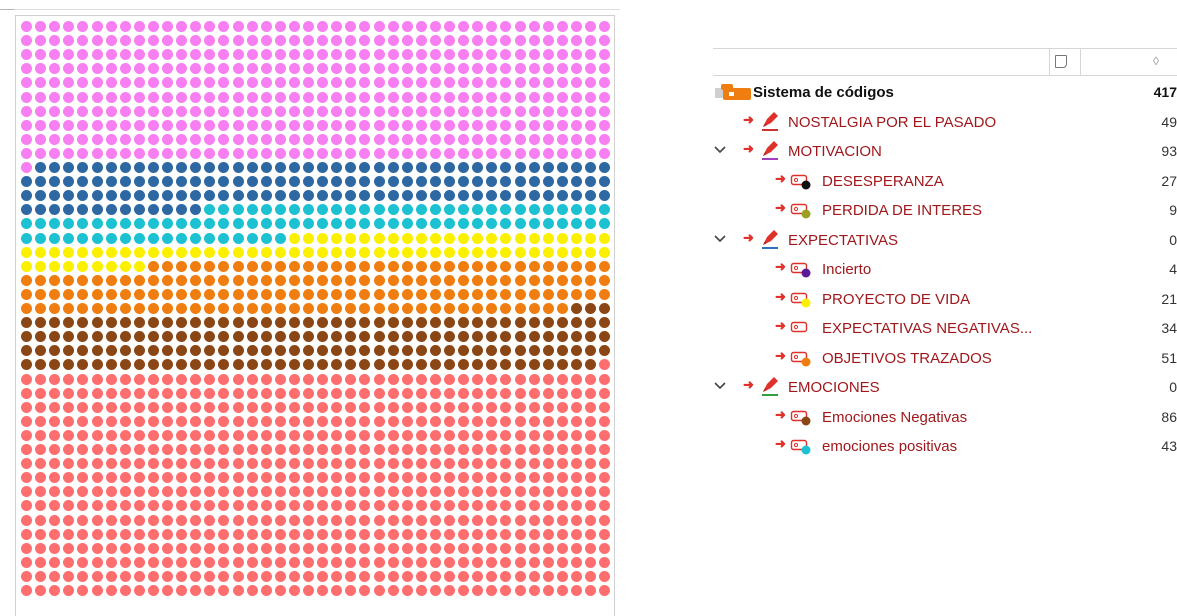 The height and width of the screenshot is (616, 1177). I want to click on code-tag-icon, so click(802, 359).